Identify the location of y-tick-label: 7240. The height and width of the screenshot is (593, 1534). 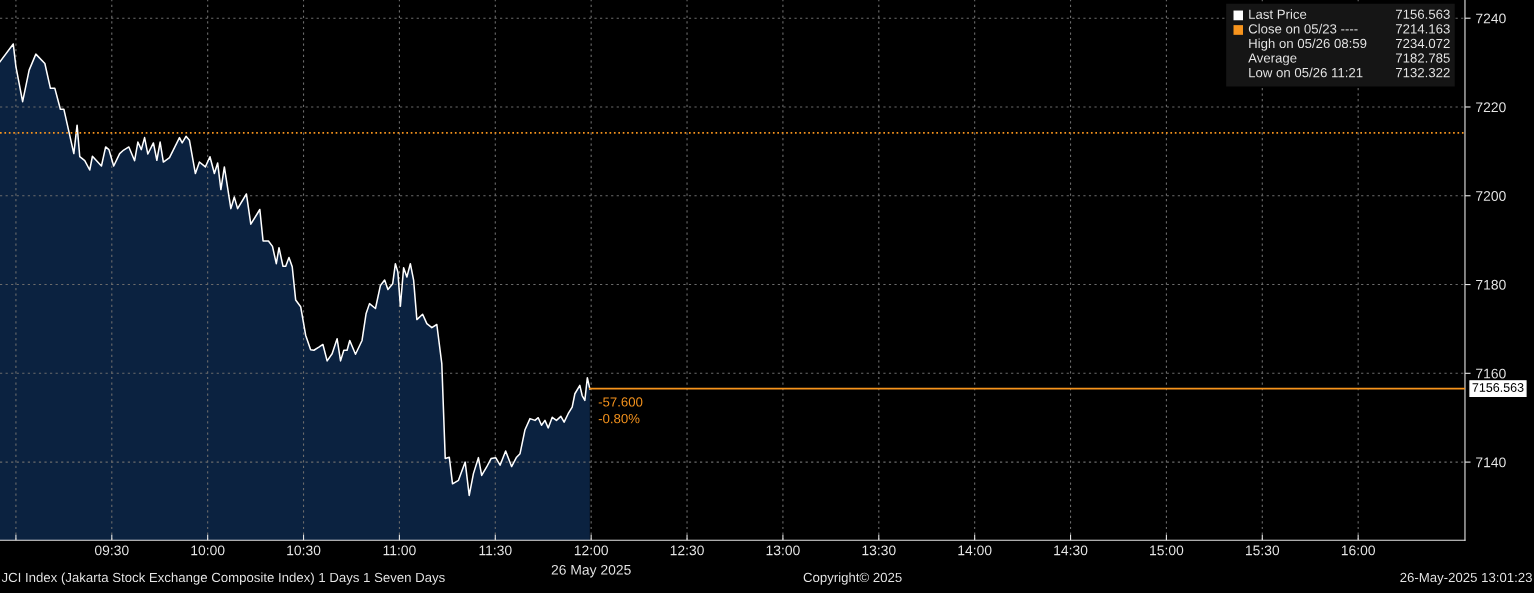
(1491, 18).